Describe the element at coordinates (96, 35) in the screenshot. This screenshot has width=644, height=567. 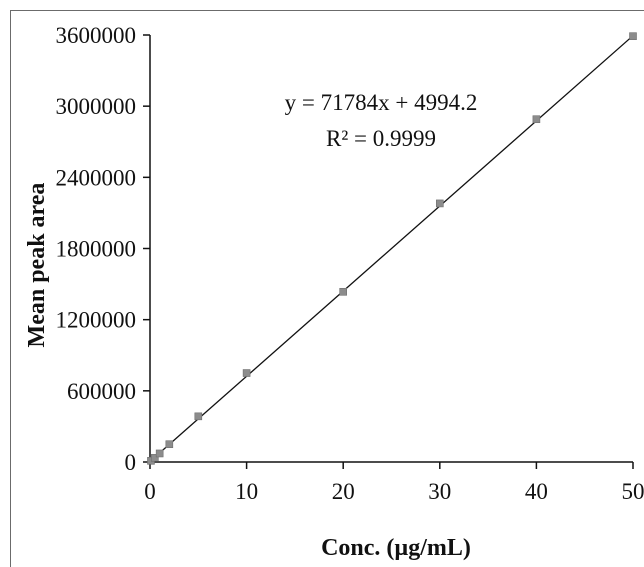
I see `y-tick-label: 3600000` at that location.